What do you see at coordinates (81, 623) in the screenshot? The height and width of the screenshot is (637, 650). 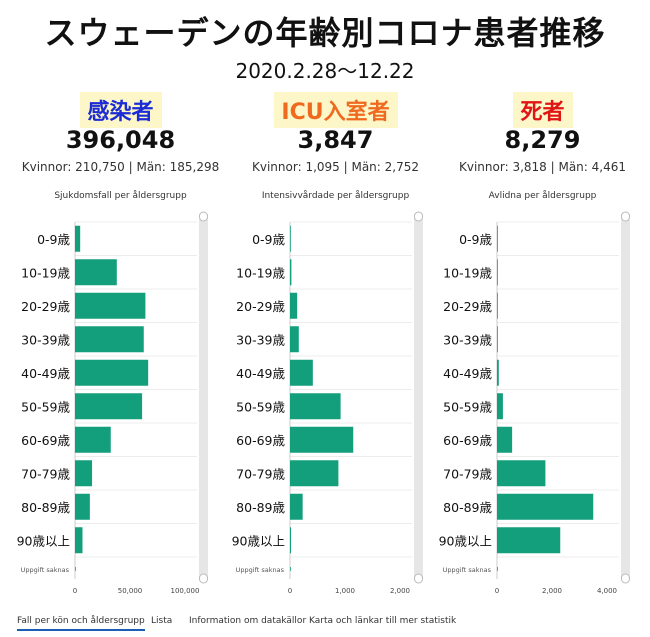 I see `tab-fall-per-kon: Fall per kön och åldersgrupp` at bounding box center [81, 623].